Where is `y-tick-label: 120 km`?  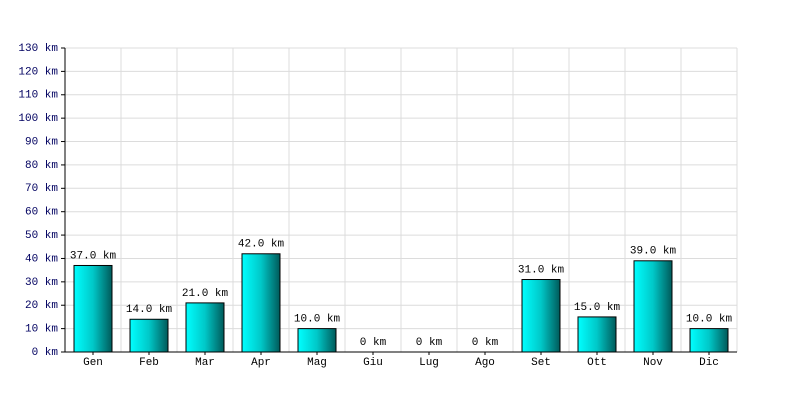
y-tick-label: 120 km is located at coordinates (38, 72).